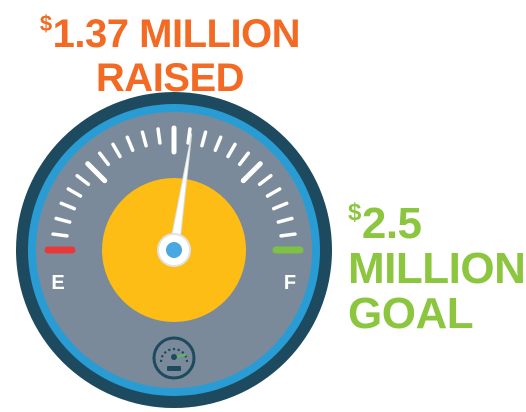  Describe the element at coordinates (57, 283) in the screenshot. I see `empty-label: E` at that location.